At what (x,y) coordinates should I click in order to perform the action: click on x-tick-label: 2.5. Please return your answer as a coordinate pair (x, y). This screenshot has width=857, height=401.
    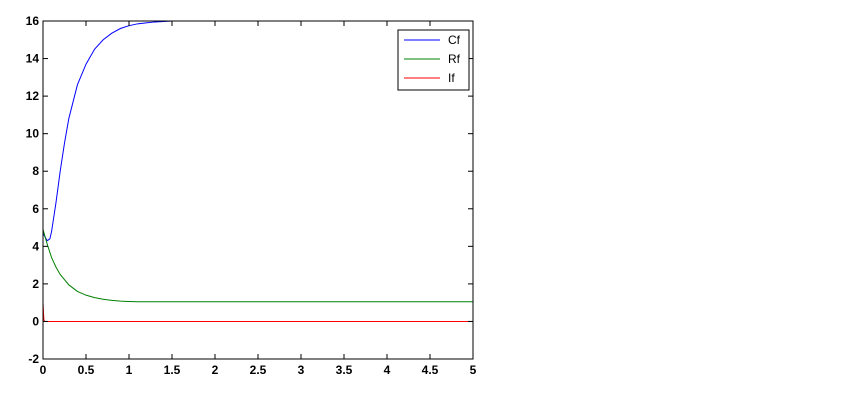
    Looking at the image, I should click on (258, 370).